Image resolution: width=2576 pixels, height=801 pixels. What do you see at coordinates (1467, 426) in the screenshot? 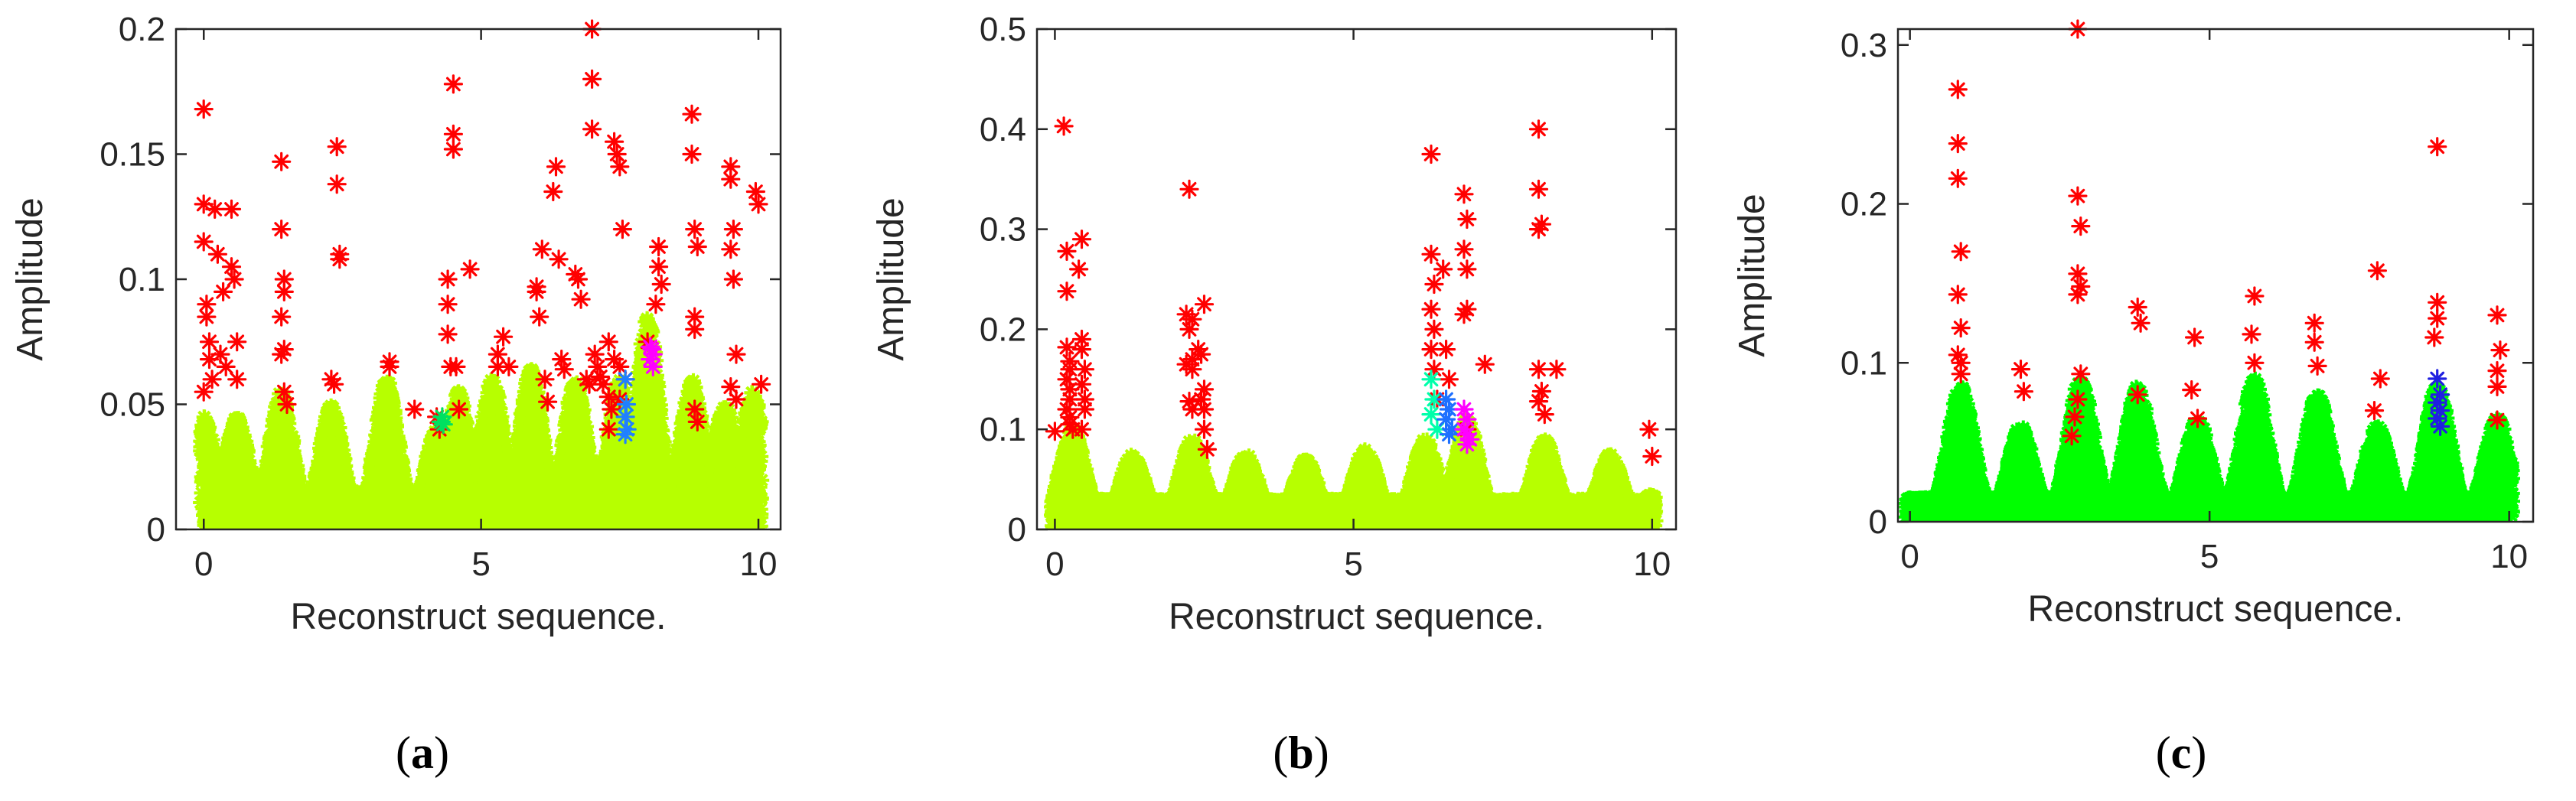
I see `series-cluster-magenta` at bounding box center [1467, 426].